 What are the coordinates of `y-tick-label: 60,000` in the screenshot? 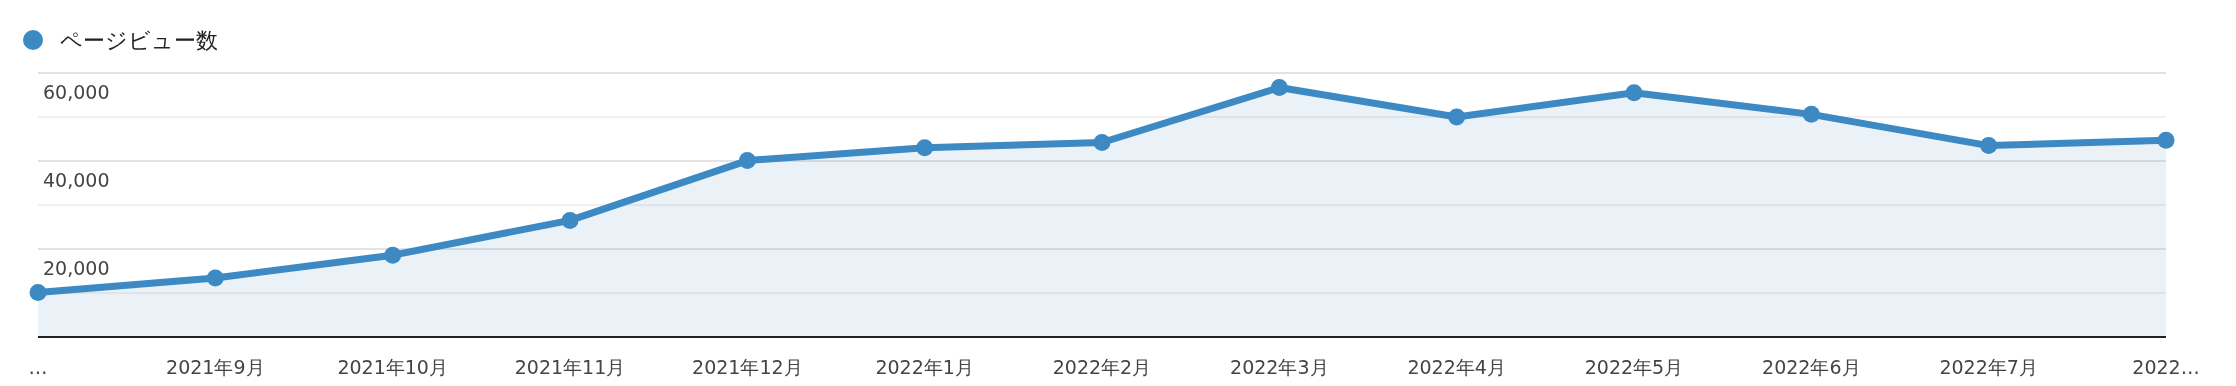 It's located at (76, 92).